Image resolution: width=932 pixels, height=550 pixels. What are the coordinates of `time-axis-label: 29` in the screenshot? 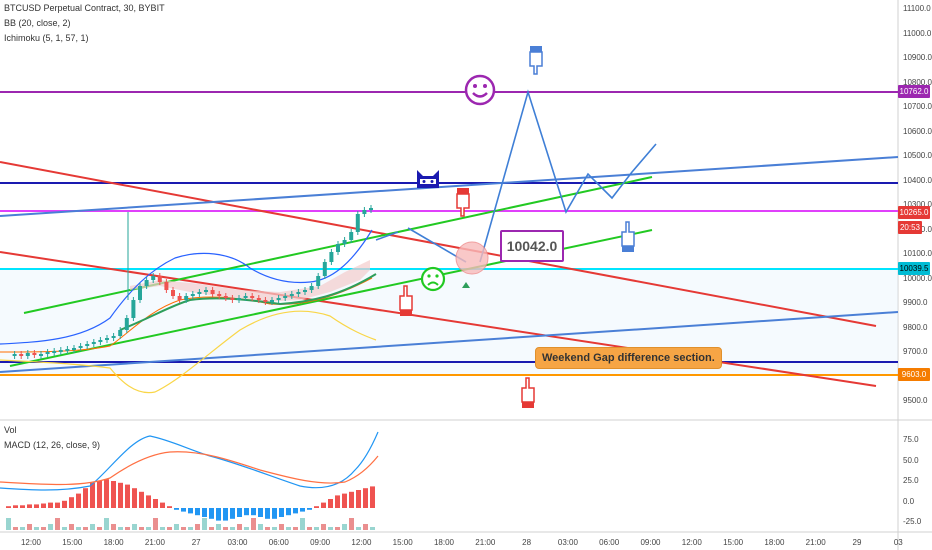 It's located at (857, 542).